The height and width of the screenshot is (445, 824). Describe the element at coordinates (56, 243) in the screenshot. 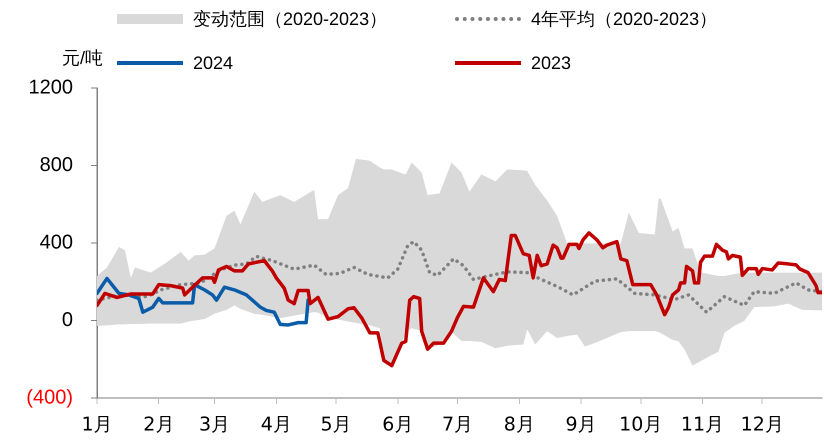

I see `y-tick-label: 400` at that location.